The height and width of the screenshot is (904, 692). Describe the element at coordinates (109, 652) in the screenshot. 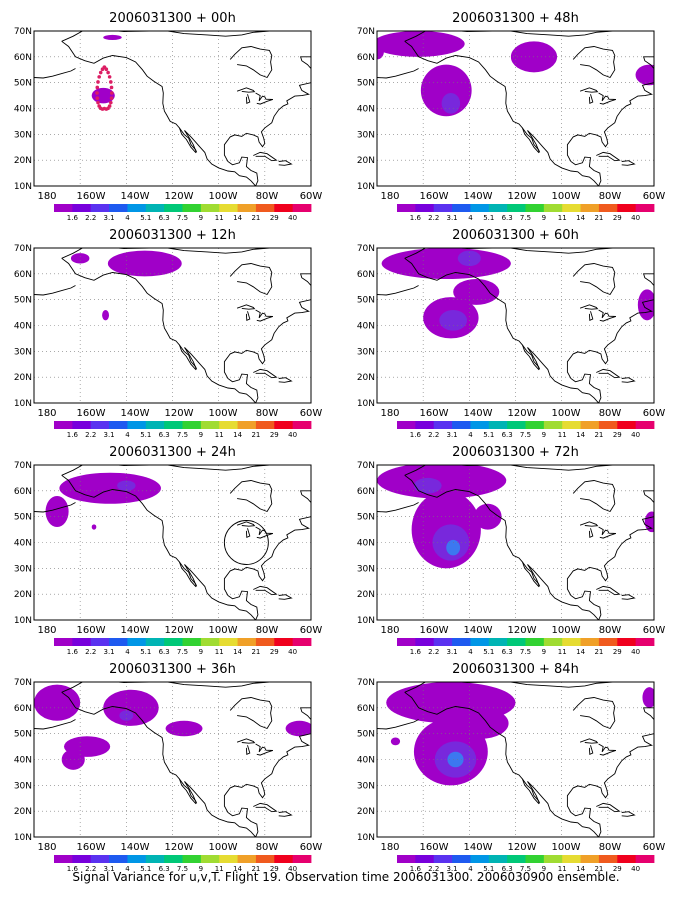

I see `colorbar-label: 3.1` at that location.